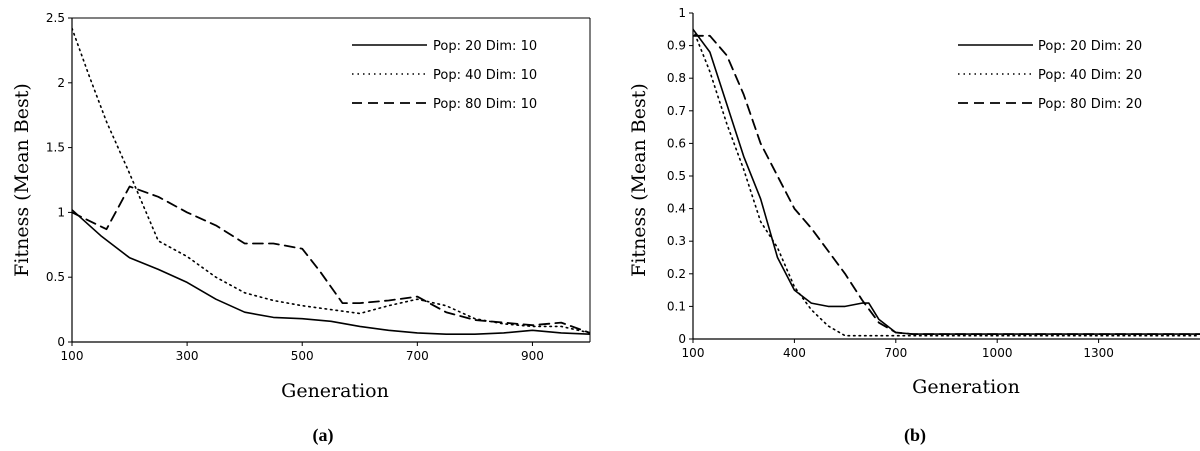  Describe the element at coordinates (676, 143) in the screenshot. I see `y-tick-label: 0.6` at that location.